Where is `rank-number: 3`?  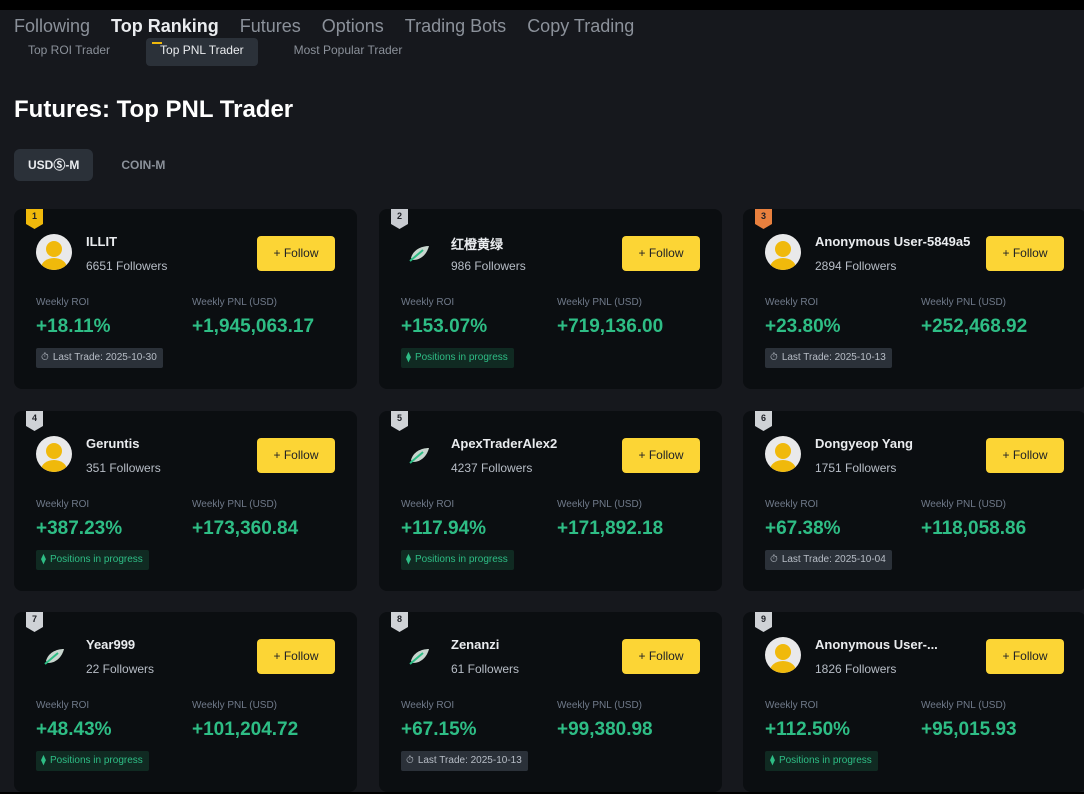 rank-number: 3 is located at coordinates (763, 216).